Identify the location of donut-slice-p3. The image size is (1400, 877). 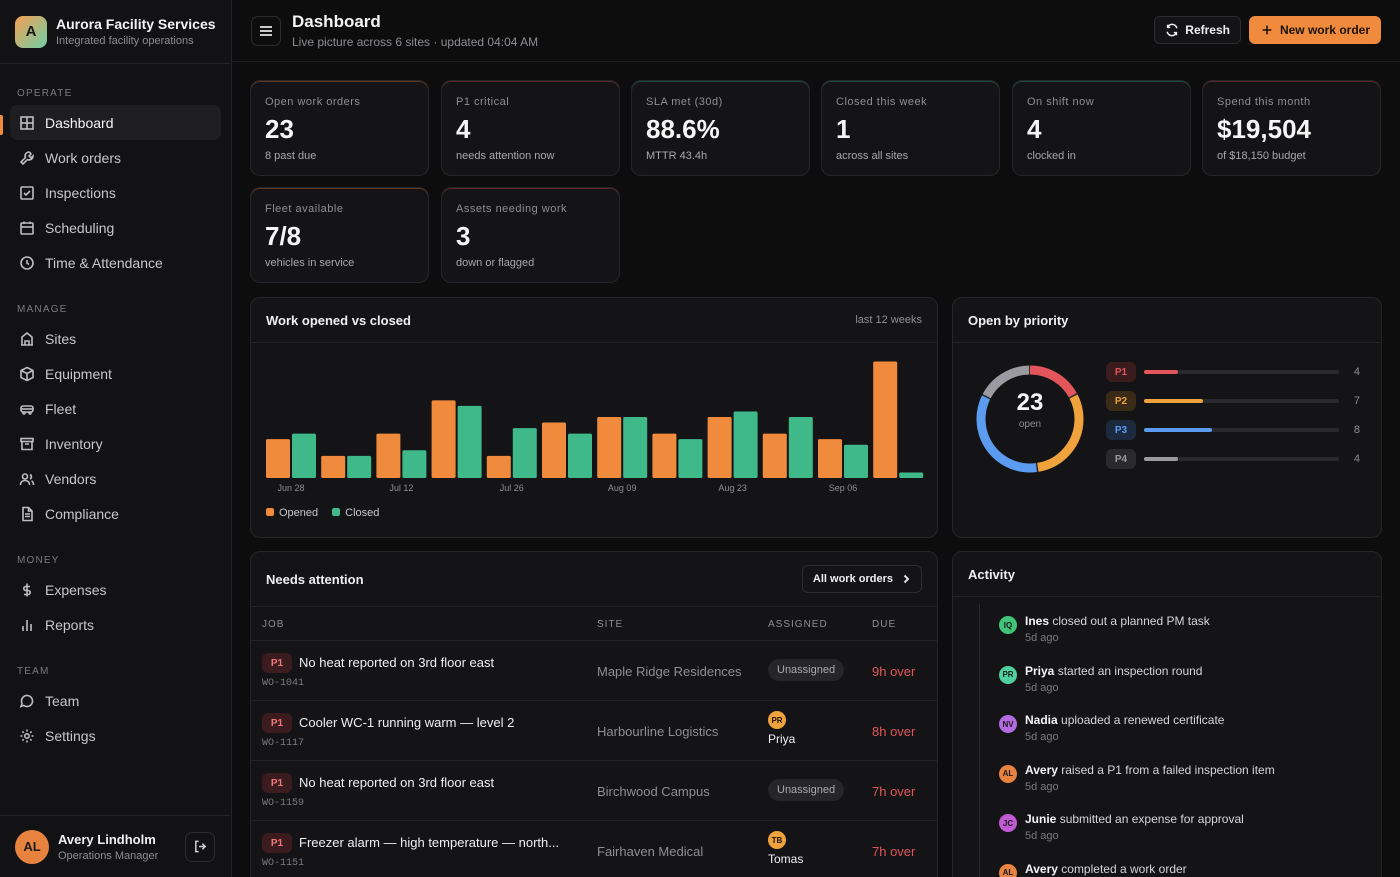
(1030, 419).